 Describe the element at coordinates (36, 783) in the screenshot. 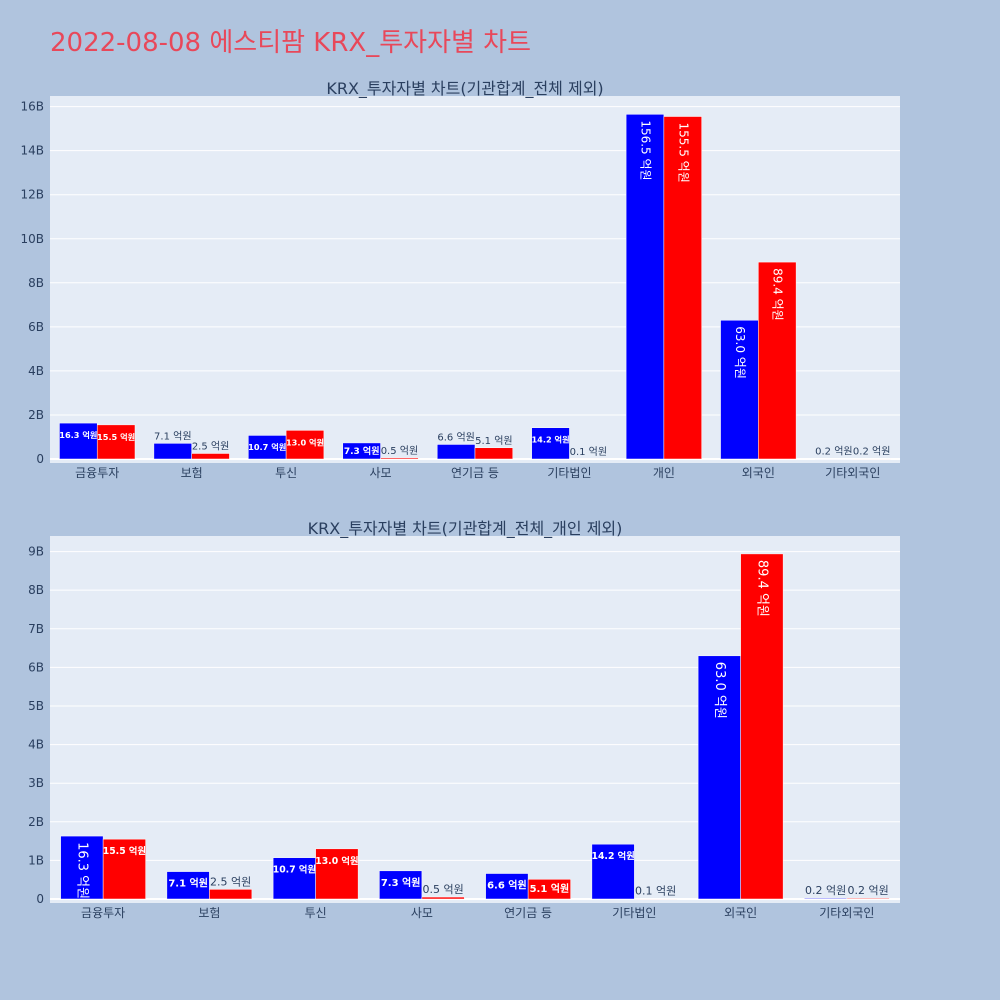

I see `y-tick-label: 3B` at that location.